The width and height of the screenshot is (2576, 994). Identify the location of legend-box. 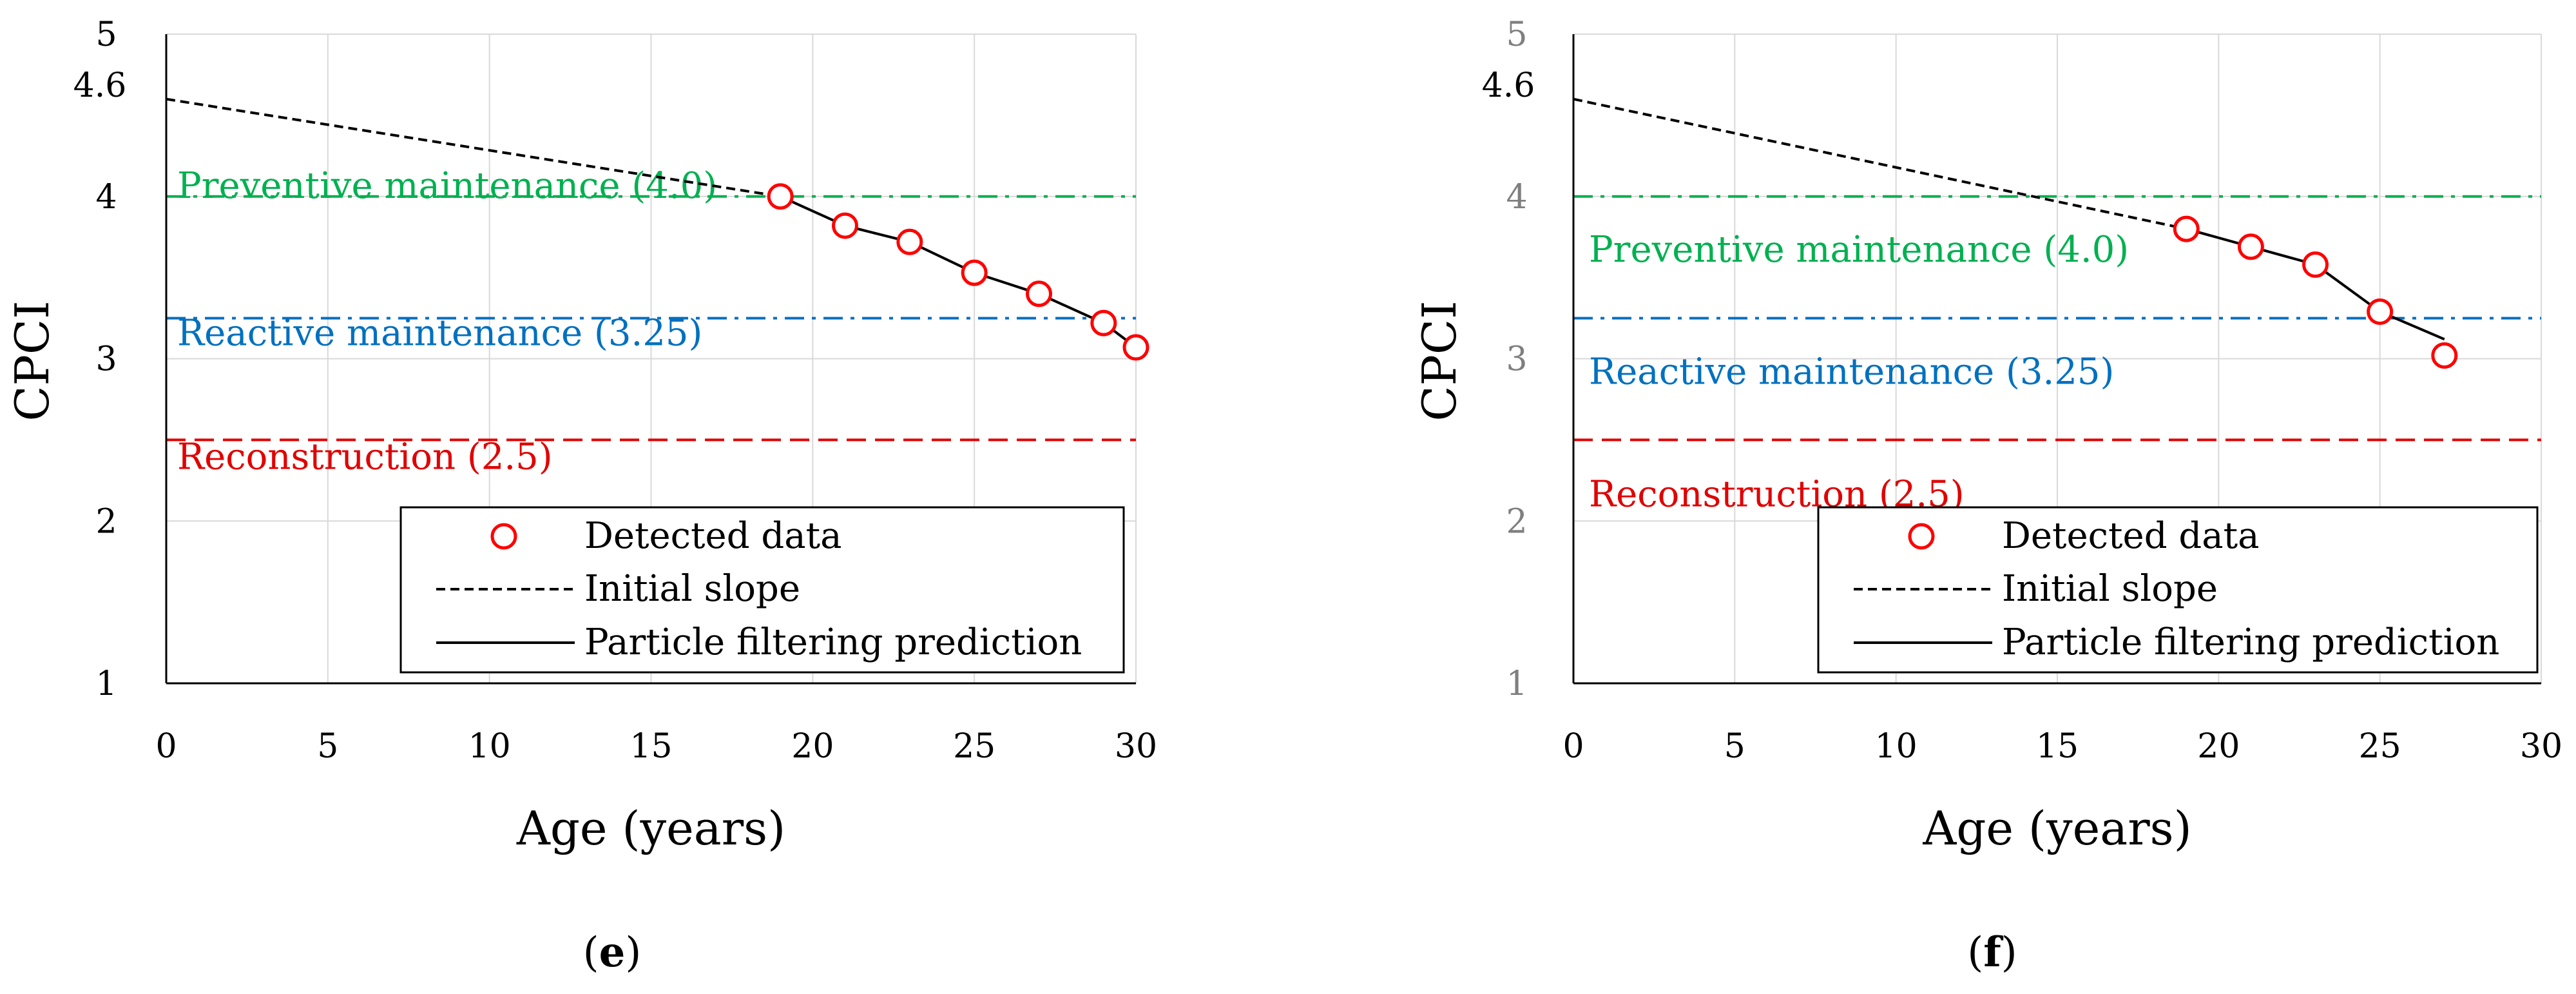
(2178, 590).